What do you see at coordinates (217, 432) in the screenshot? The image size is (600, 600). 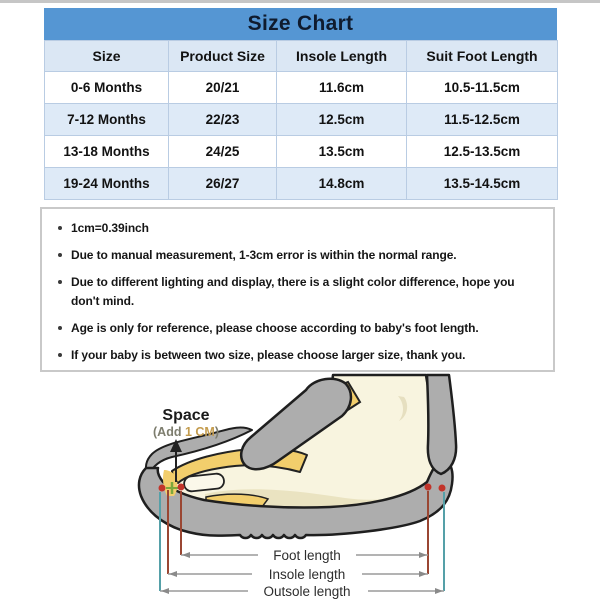 I see `space-note-suffix: )` at bounding box center [217, 432].